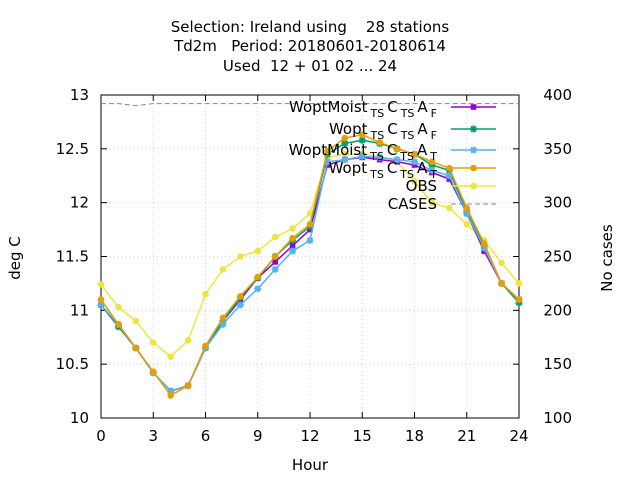 The width and height of the screenshot is (640, 480). I want to click on legend-entry: OBS, so click(451, 186).